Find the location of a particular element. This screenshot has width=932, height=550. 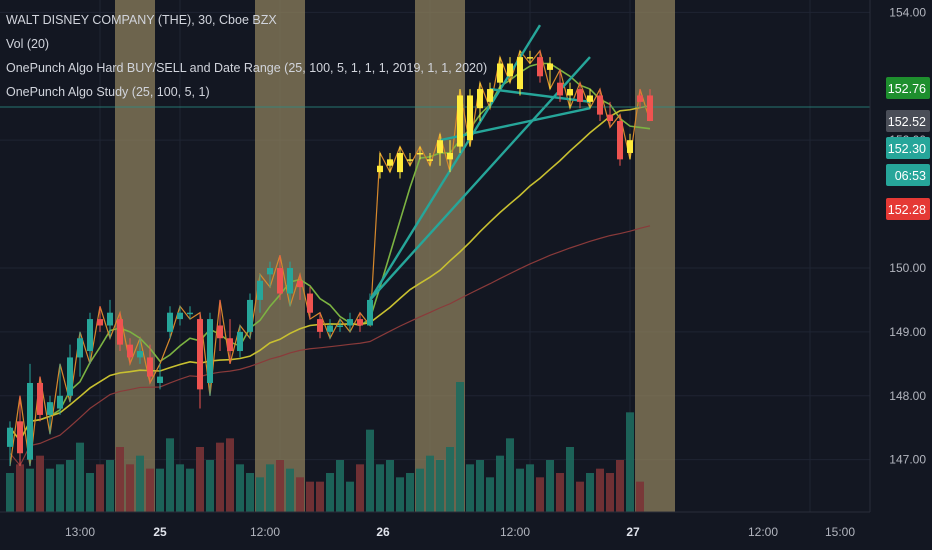

legend-symbol-title: WALT DISNEY COMPANY (THE), 30, Cboe BZX is located at coordinates (141, 20).